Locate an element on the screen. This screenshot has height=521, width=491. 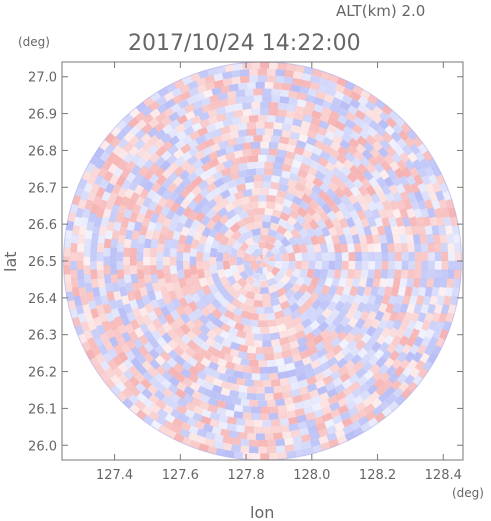
y-tick-label: 26.7 is located at coordinates (42, 188).